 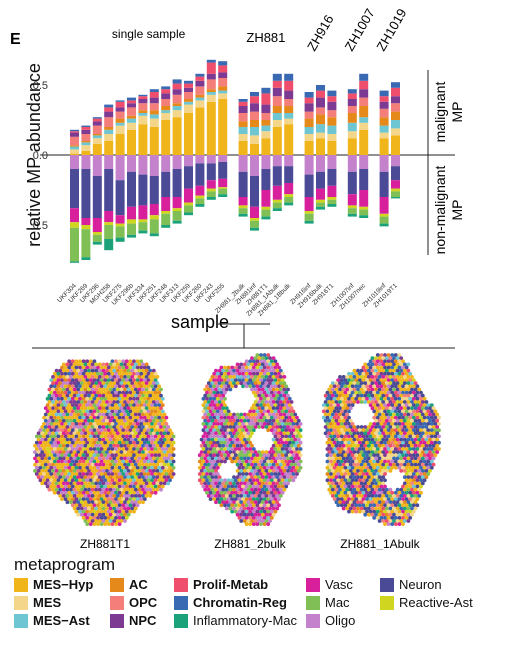 I want to click on bar-segment-UKF275-MES-Ast, so click(x=120, y=124).